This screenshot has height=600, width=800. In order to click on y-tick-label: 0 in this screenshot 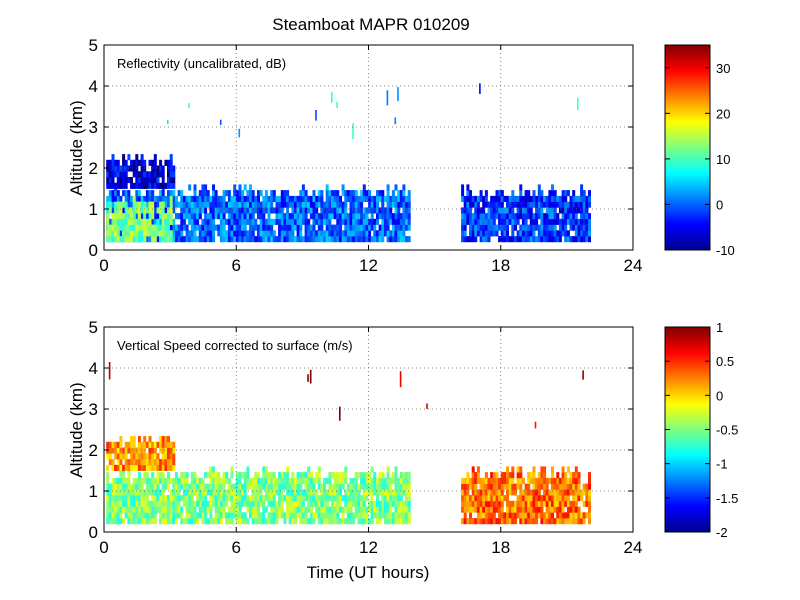, I will do `click(93, 532)`.